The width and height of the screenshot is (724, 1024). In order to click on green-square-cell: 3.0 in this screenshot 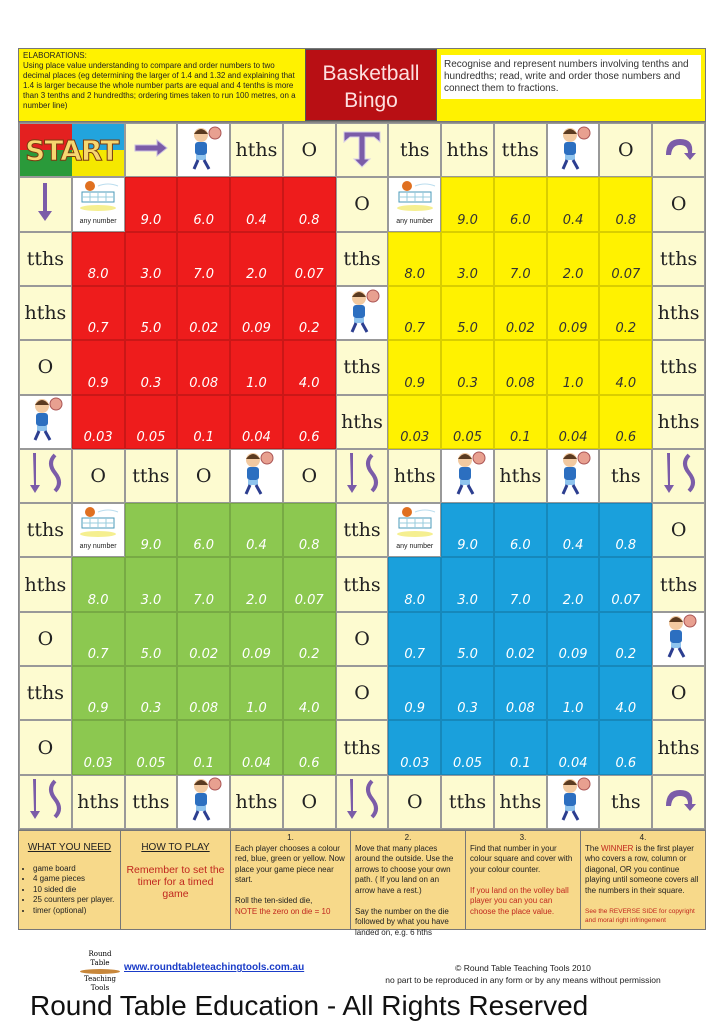, I will do `click(151, 584)`.